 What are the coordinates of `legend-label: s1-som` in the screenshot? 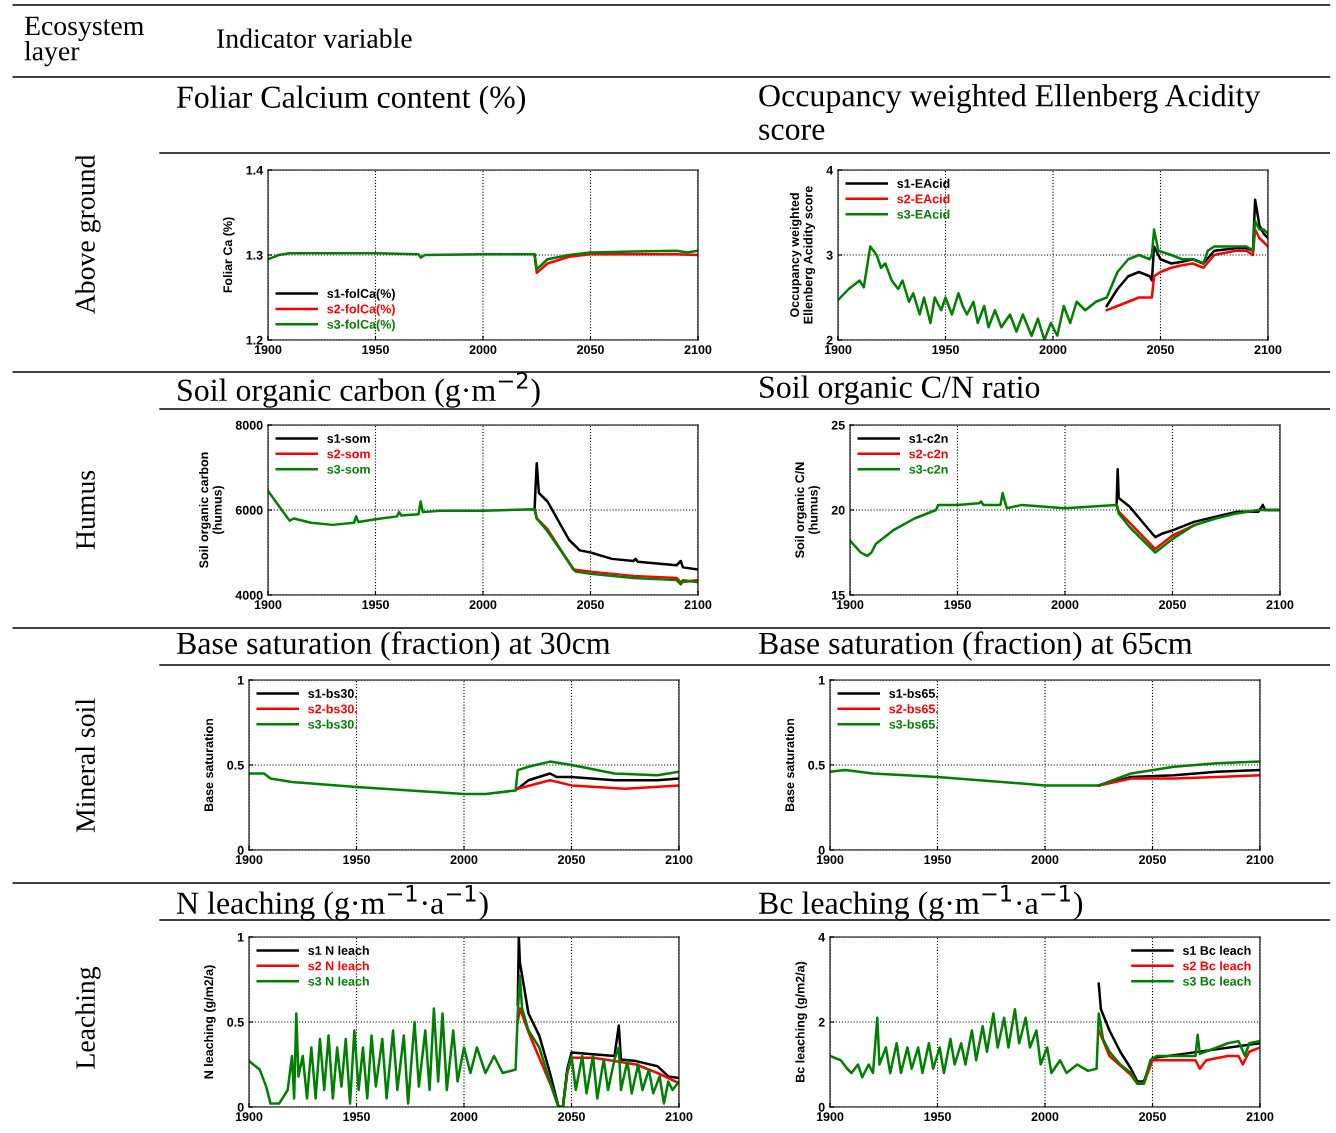 It's located at (348, 438).